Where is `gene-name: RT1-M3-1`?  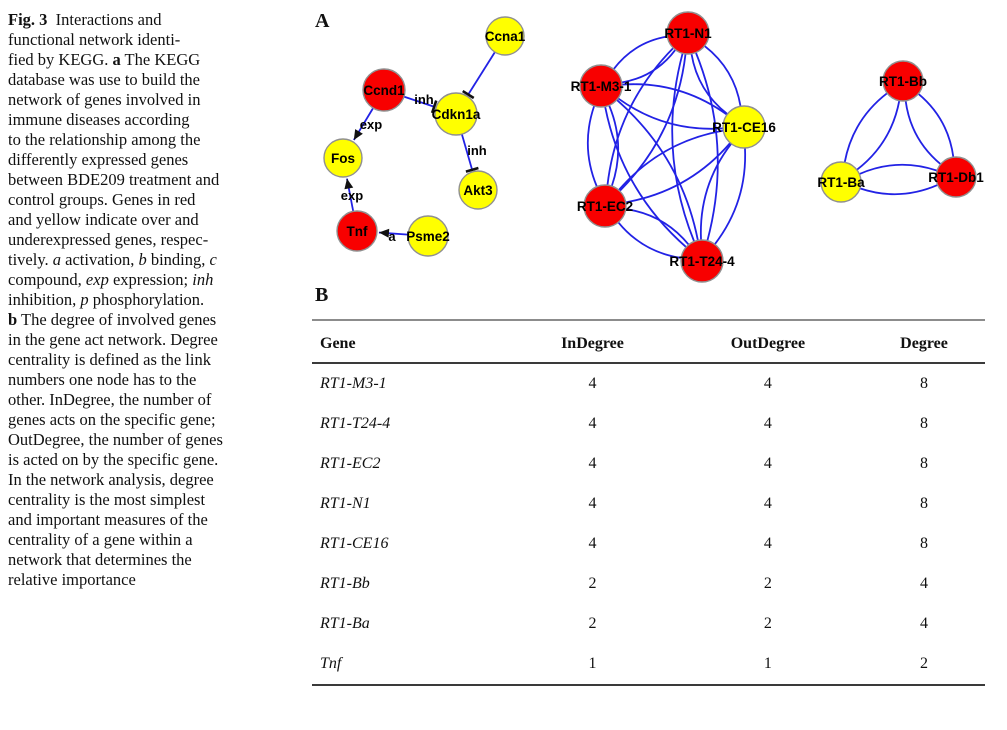
gene-name: RT1-M3-1 is located at coordinates (353, 383).